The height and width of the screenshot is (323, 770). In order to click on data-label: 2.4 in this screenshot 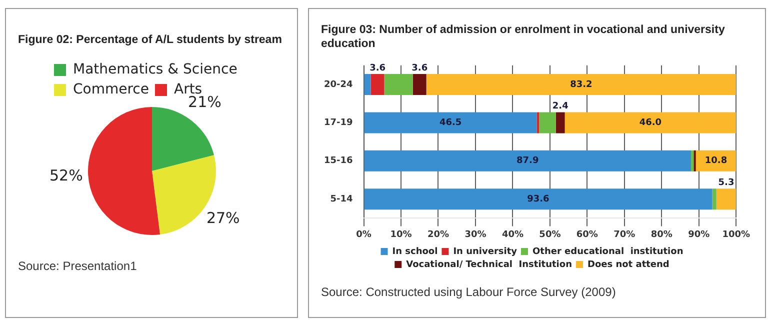, I will do `click(560, 107)`.